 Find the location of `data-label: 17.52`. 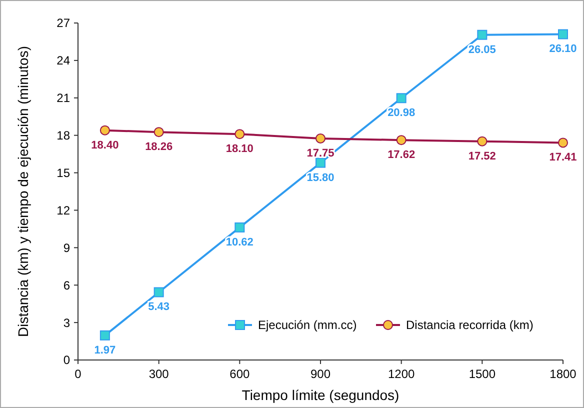

data-label: 17.52 is located at coordinates (482, 156).